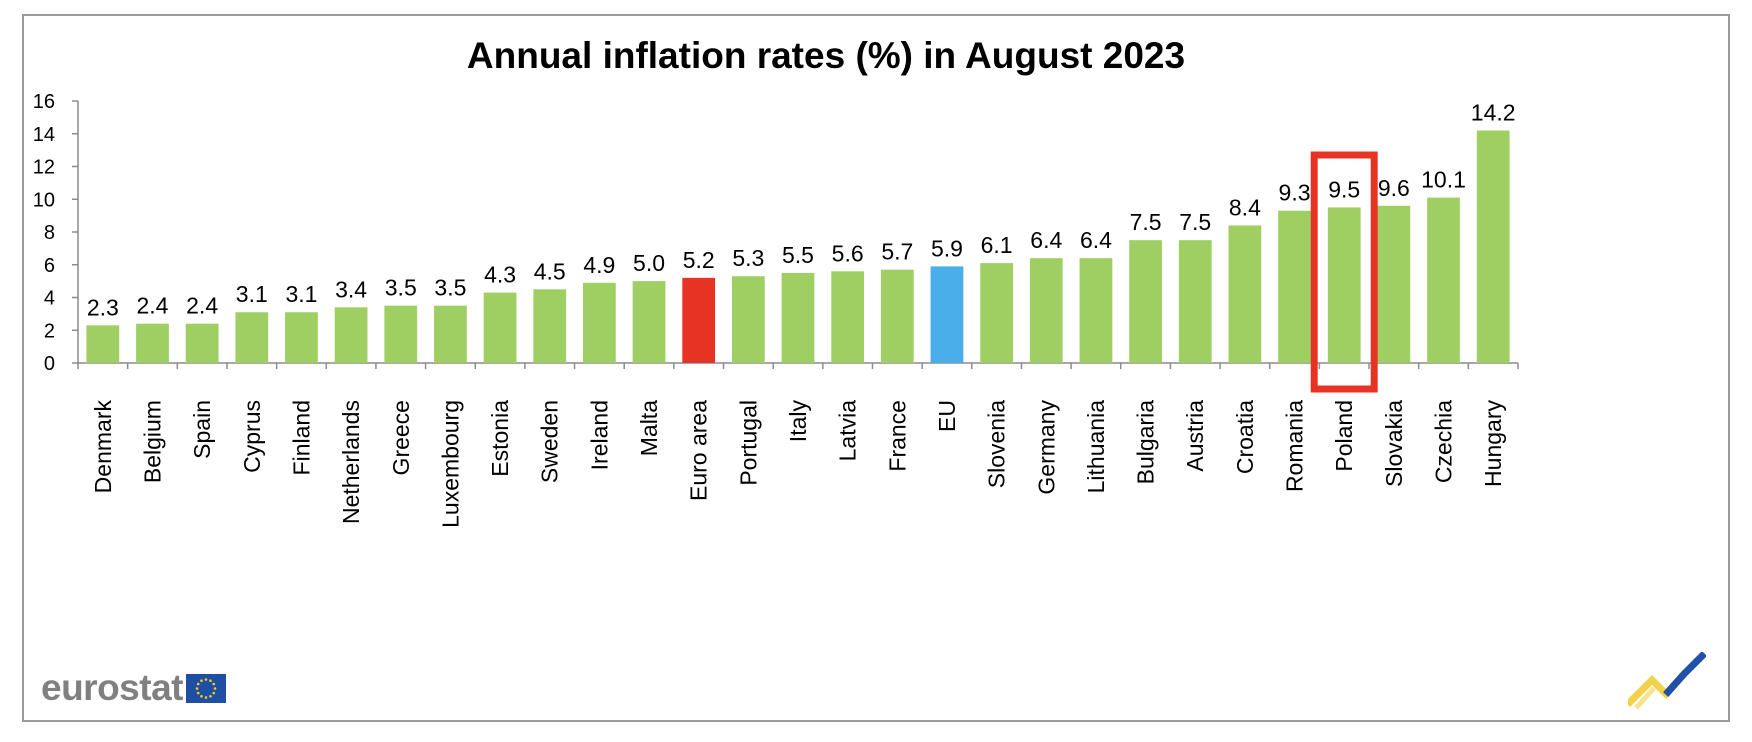  Describe the element at coordinates (103, 307) in the screenshot. I see `value-label: 2.3` at that location.